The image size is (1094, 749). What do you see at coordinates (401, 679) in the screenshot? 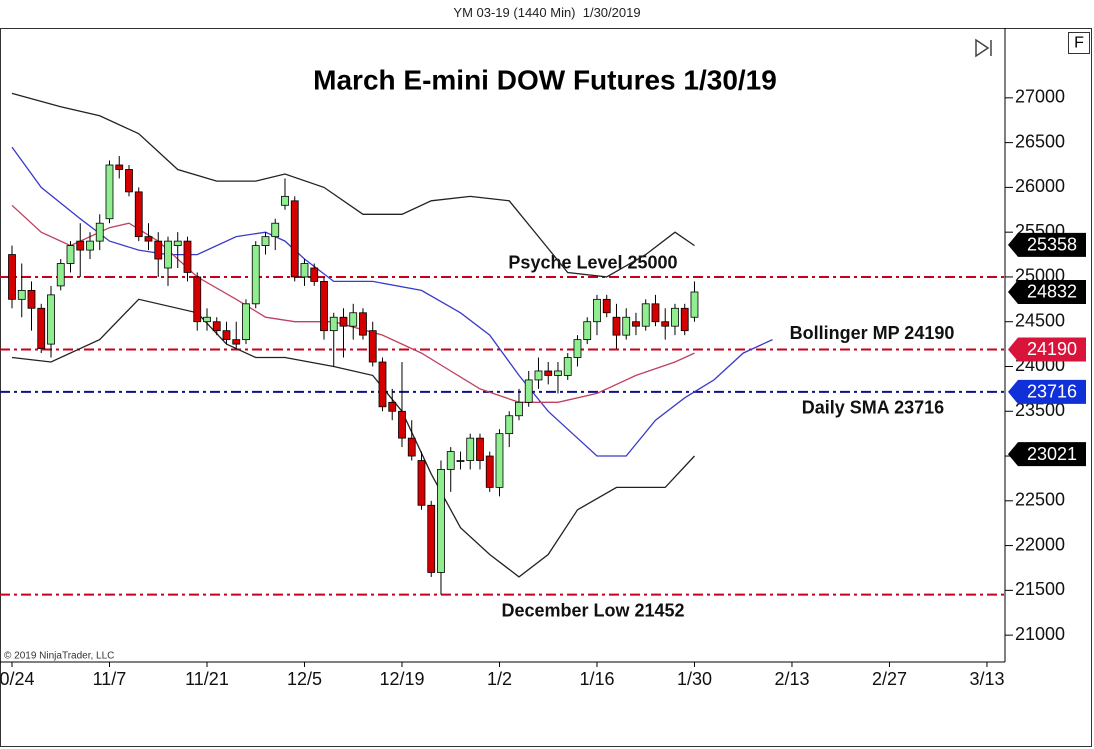
I see `x-tick-label: 12/19` at bounding box center [401, 679].